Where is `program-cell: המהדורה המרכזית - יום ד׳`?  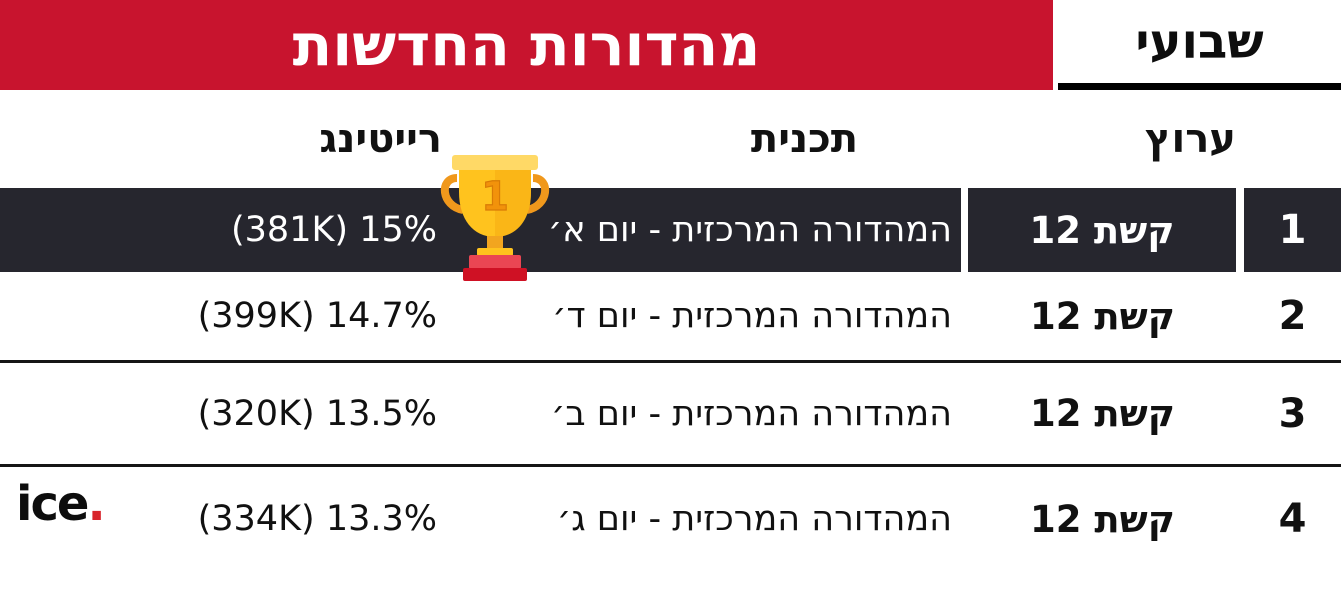 program-cell: המהדורה המרכזית - יום ד׳ is located at coordinates (752, 316).